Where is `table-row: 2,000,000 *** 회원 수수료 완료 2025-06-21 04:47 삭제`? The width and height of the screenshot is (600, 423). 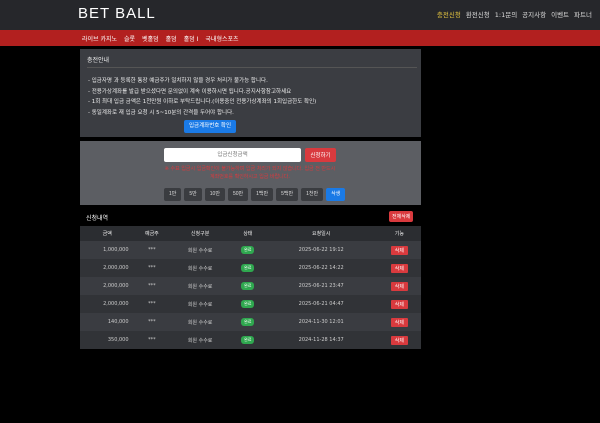
table-row: 2,000,000 *** 회원 수수료 완료 2025-06-21 04:47 삭제 is located at coordinates (250, 304).